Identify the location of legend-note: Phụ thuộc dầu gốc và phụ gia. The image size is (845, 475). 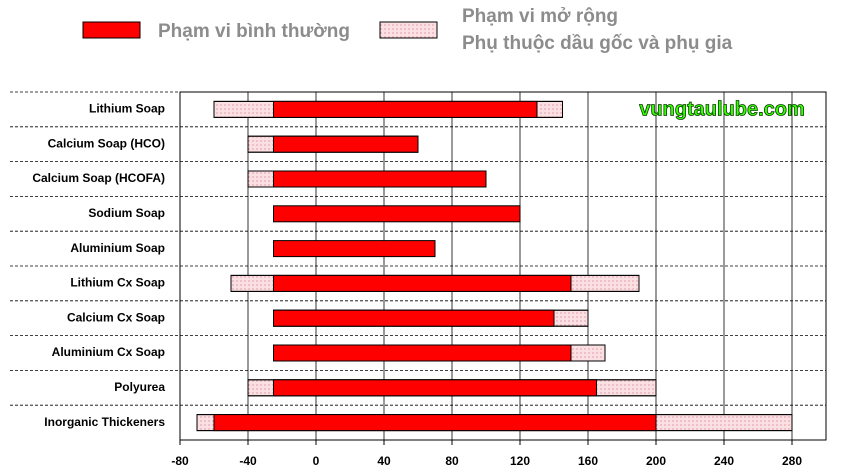
(597, 43).